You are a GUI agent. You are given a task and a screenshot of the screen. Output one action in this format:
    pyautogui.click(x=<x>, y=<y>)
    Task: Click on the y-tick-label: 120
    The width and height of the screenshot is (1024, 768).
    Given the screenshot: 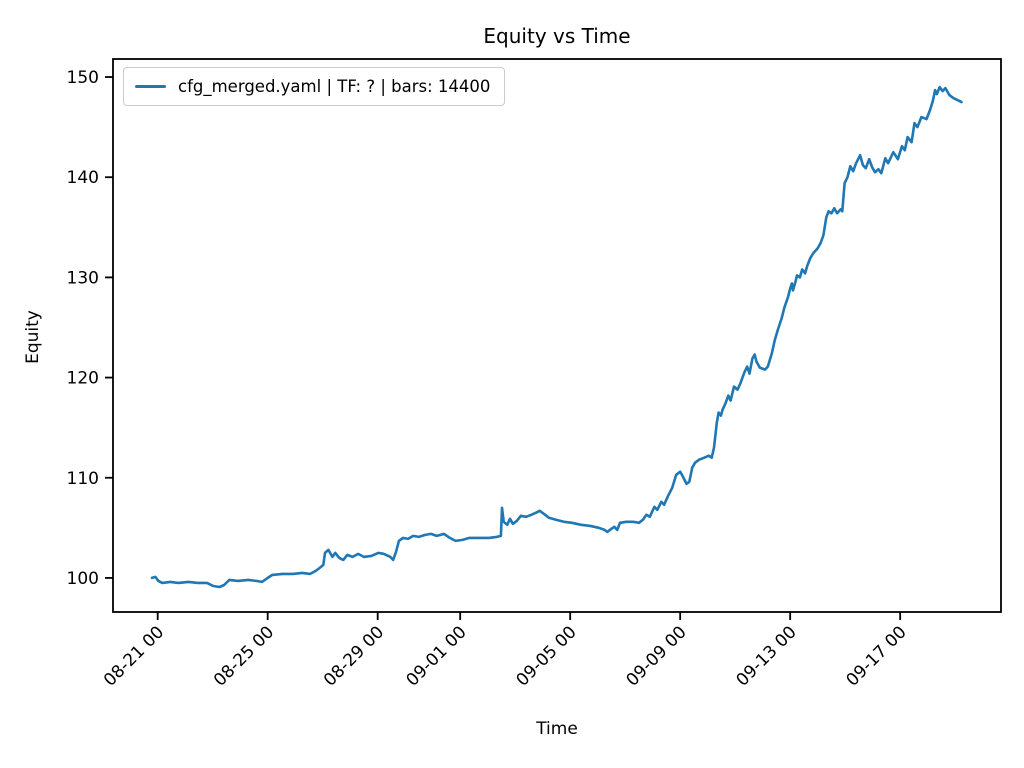 What is the action you would take?
    pyautogui.click(x=83, y=379)
    